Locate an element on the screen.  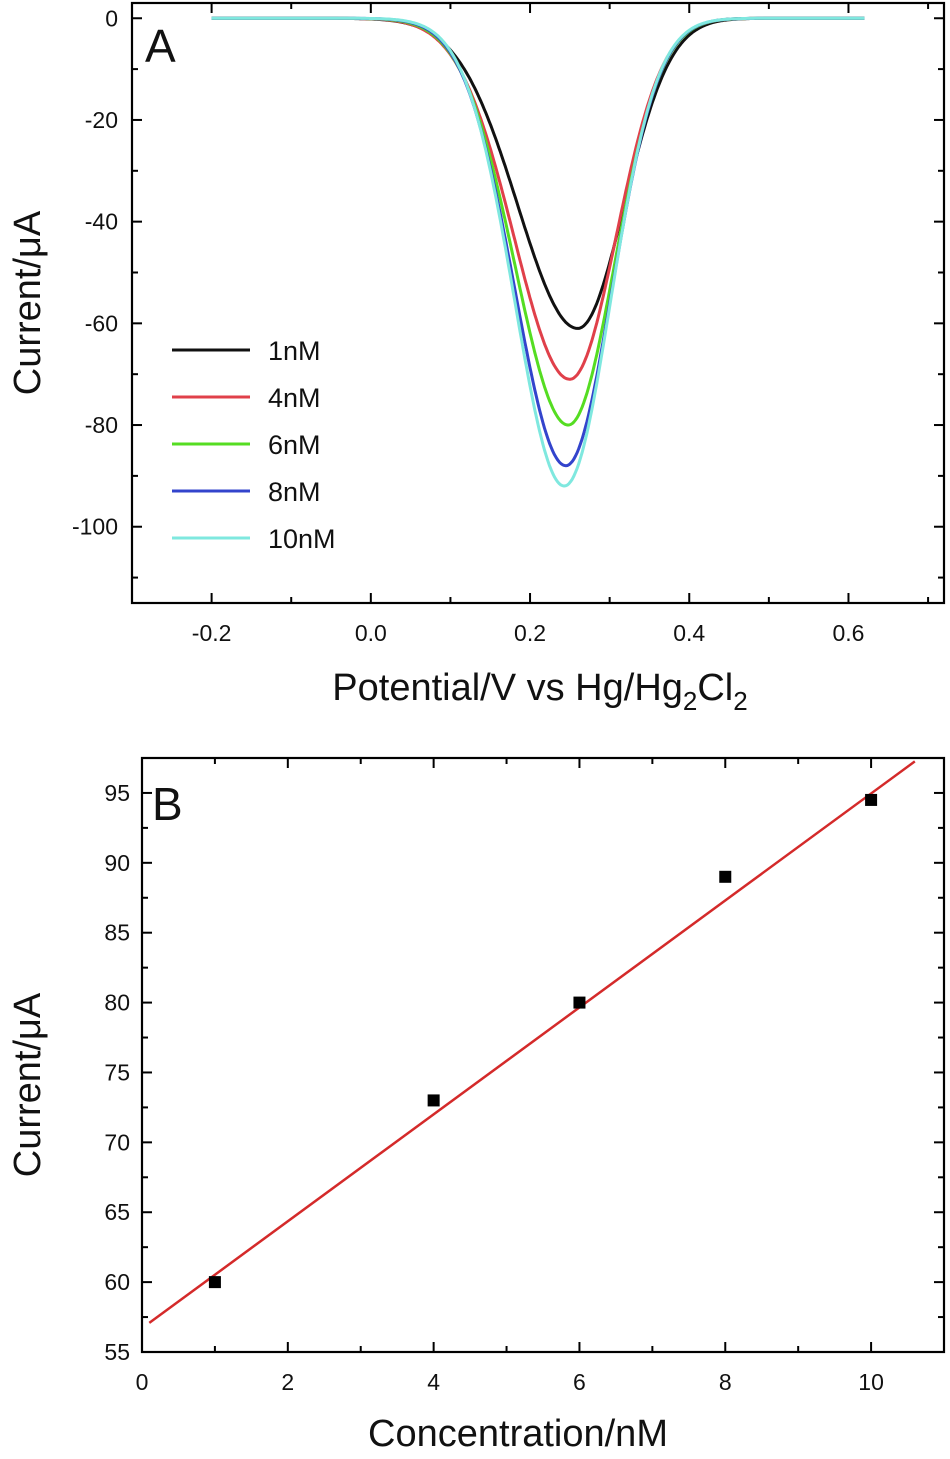
panel-b-x-tick-label: 2 is located at coordinates (287, 1382).